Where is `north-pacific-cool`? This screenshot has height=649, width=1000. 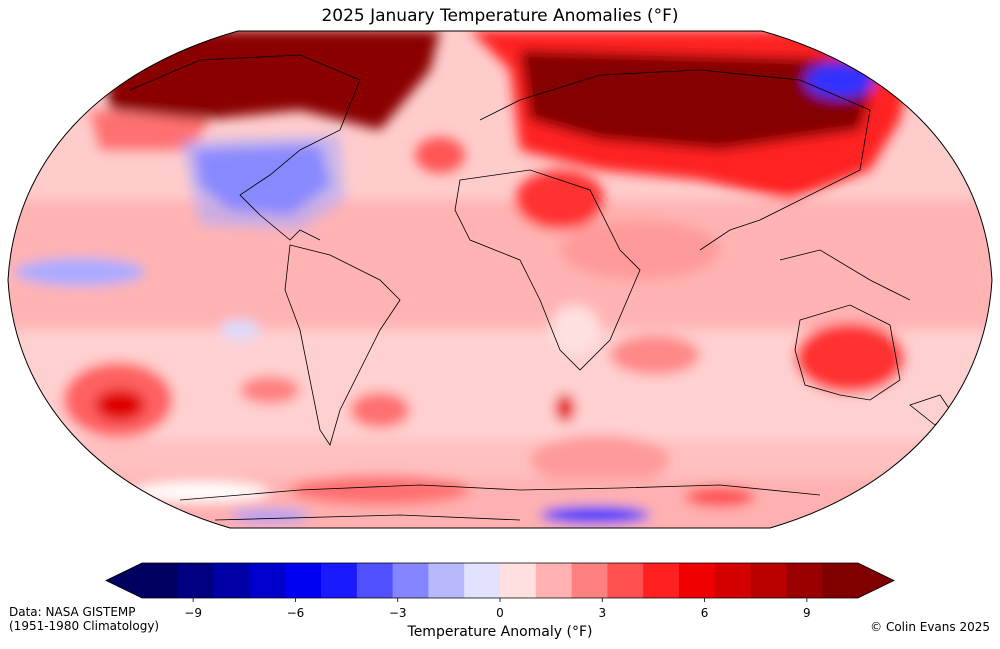
north-pacific-cool is located at coordinates (80, 272).